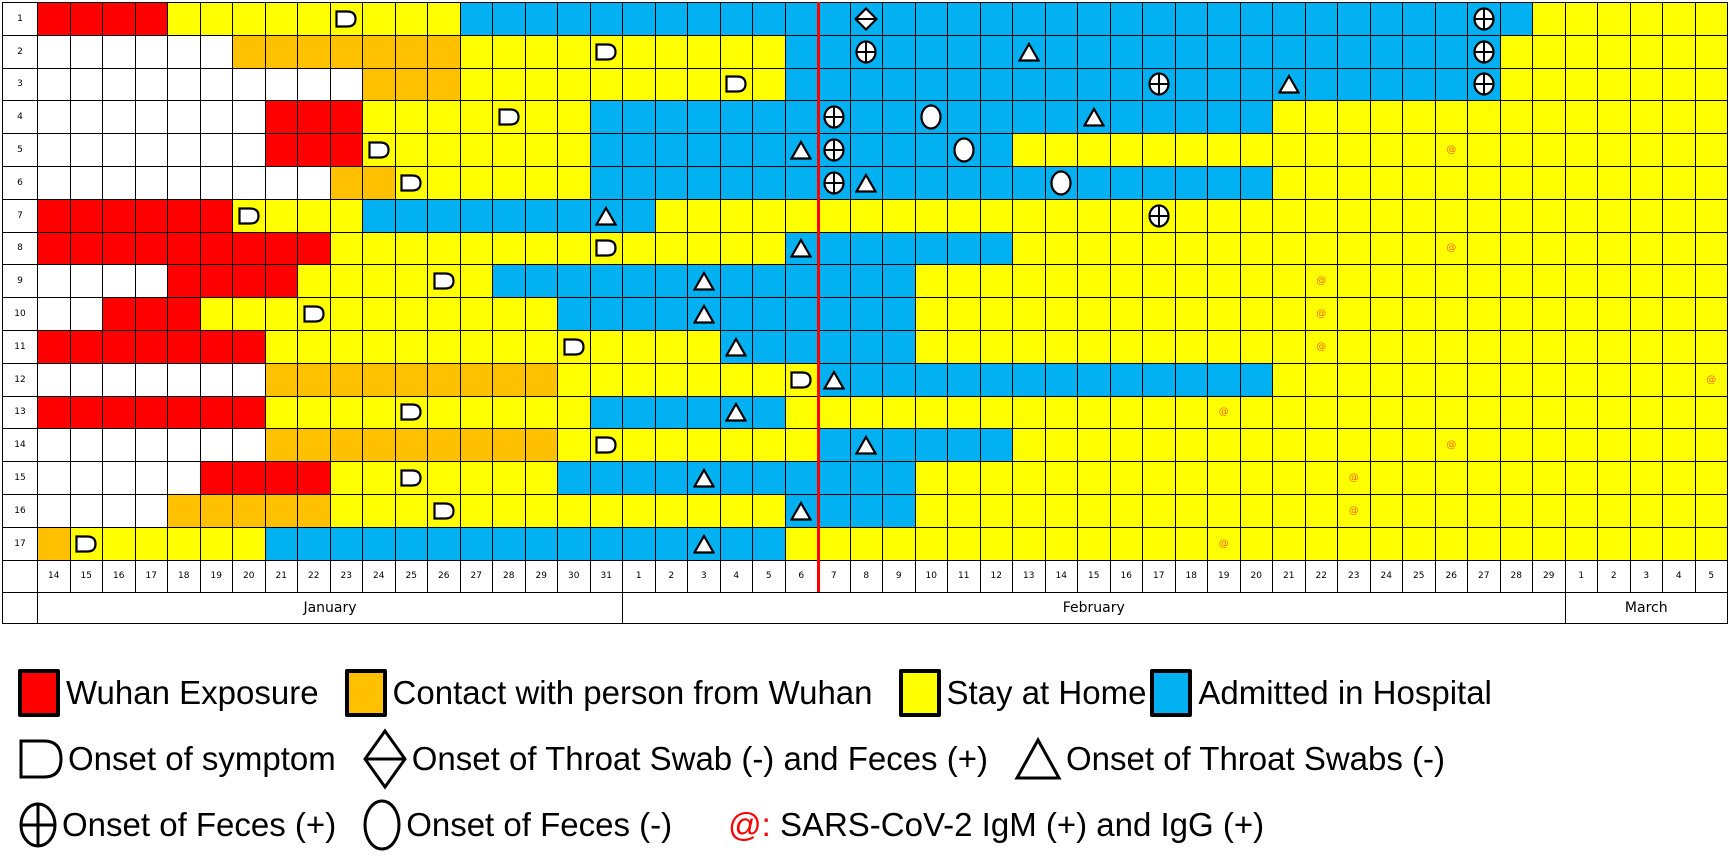 This screenshot has height=859, width=1730. What do you see at coordinates (41, 759) in the screenshot?
I see `onset-icon` at bounding box center [41, 759].